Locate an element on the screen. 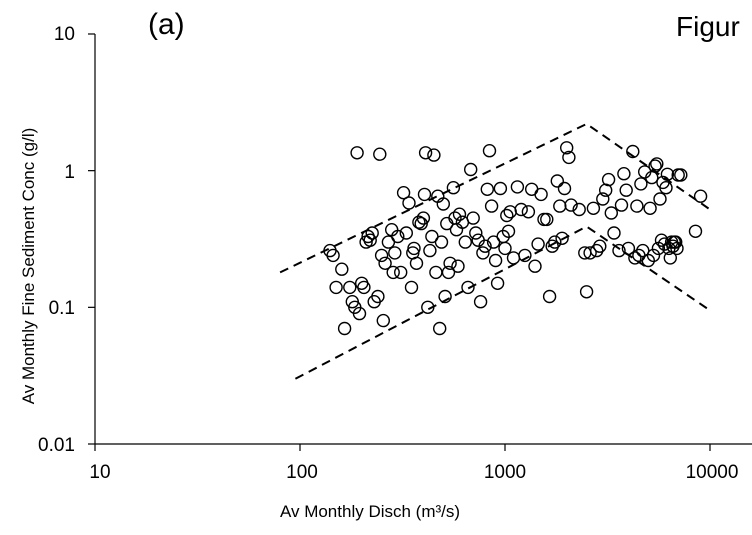 The height and width of the screenshot is (535, 752). figure-label: Figur is located at coordinates (708, 26).